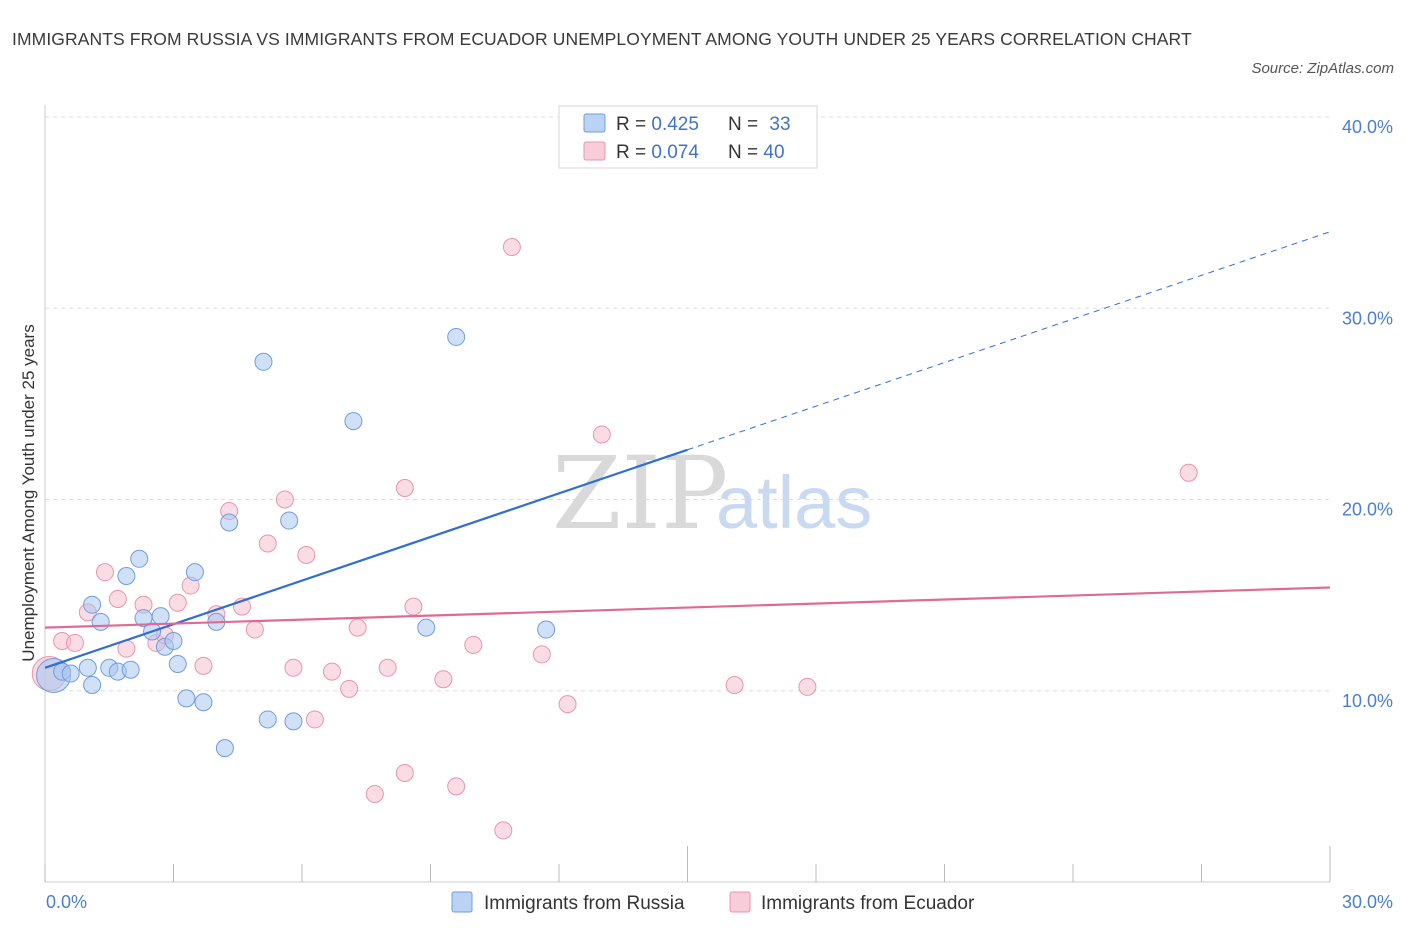 The width and height of the screenshot is (1406, 930). What do you see at coordinates (633, 152) in the screenshot?
I see `legend-r-label-ecuador: R =` at bounding box center [633, 152].